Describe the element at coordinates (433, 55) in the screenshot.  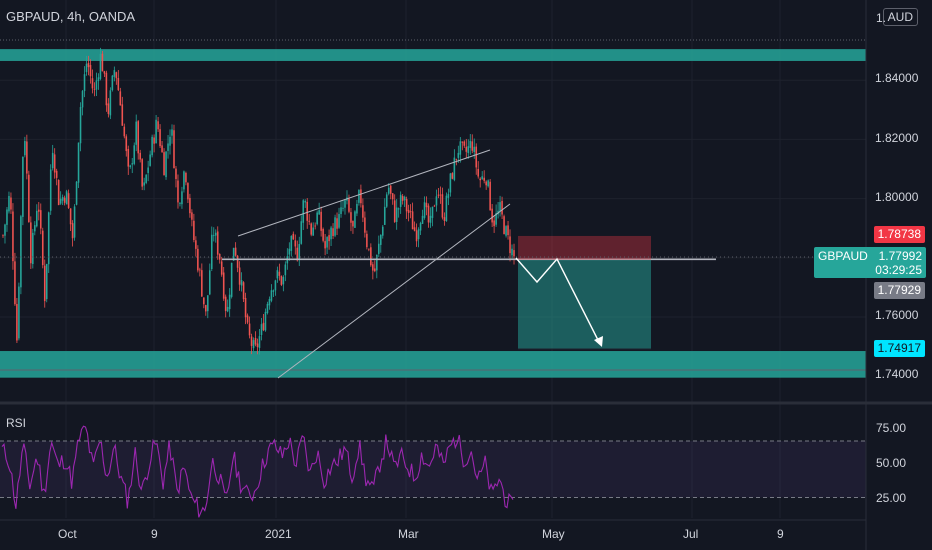
I see `resistance-zone` at that location.